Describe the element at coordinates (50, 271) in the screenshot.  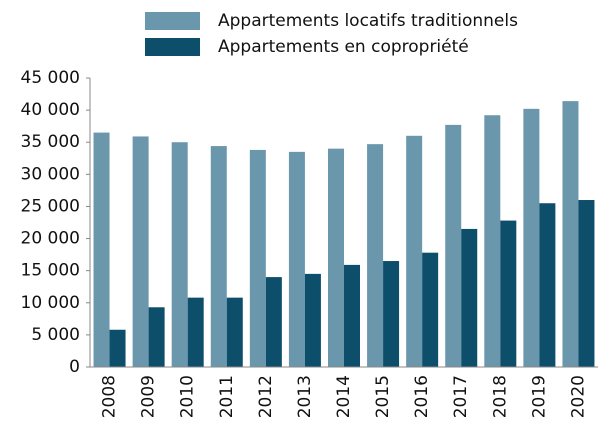
I see `y-tick-label: 15 000` at that location.